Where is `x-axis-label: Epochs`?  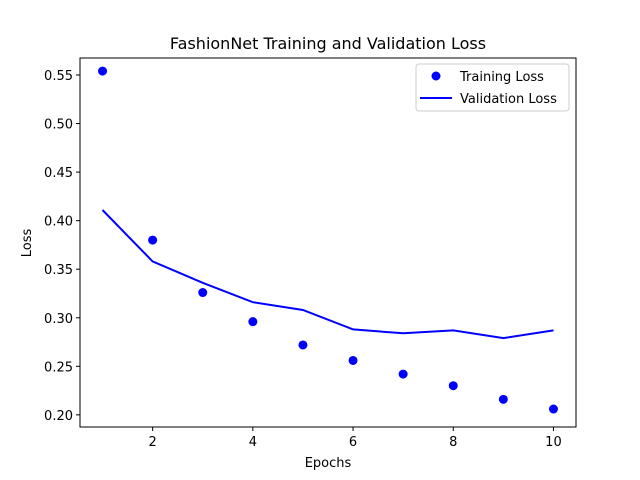
x-axis-label: Epochs is located at coordinates (328, 463).